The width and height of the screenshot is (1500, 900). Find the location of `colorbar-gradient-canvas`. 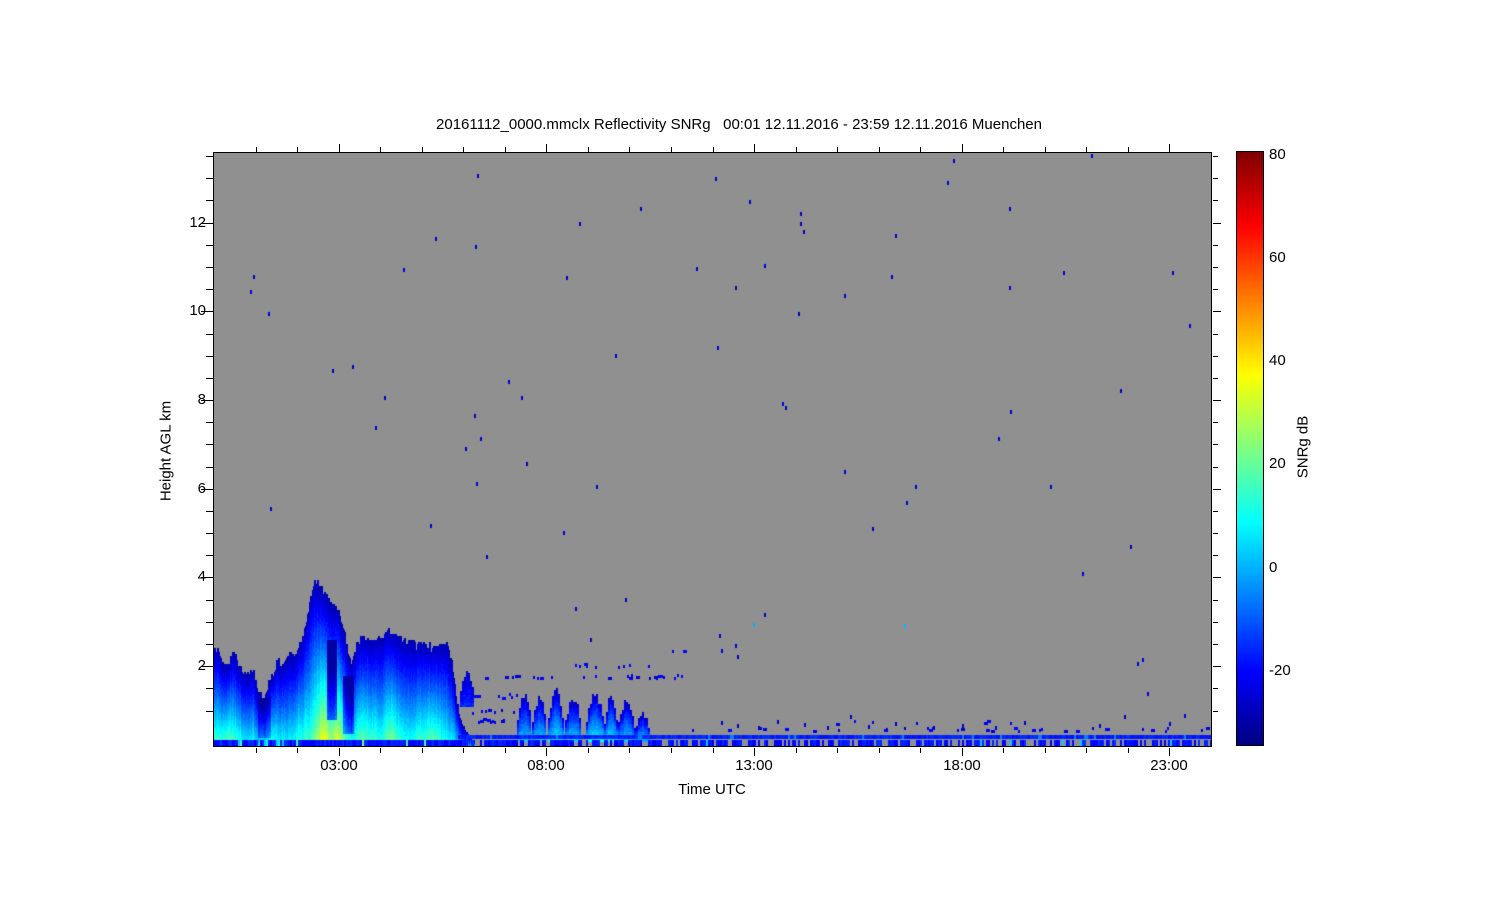

colorbar-gradient-canvas is located at coordinates (1250, 448).